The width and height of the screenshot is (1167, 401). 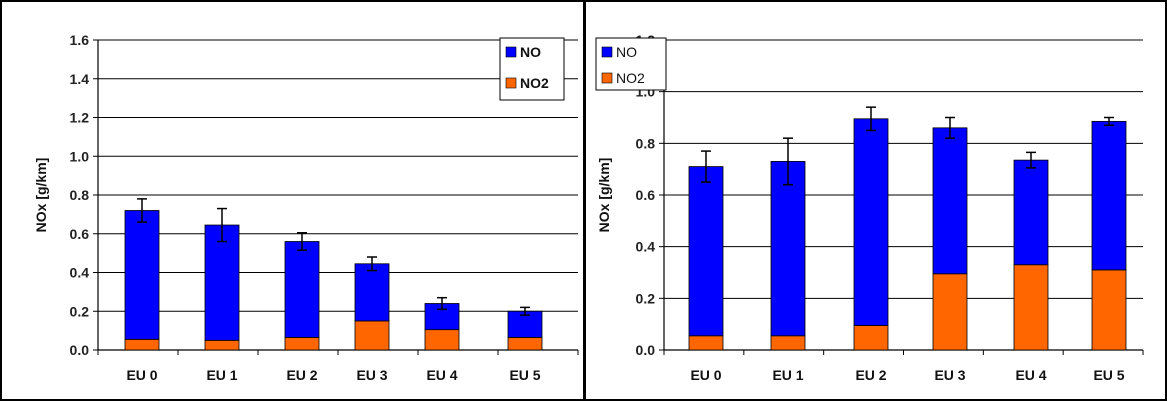 What do you see at coordinates (80, 79) in the screenshot?
I see `y-tick-label: 1.4` at bounding box center [80, 79].